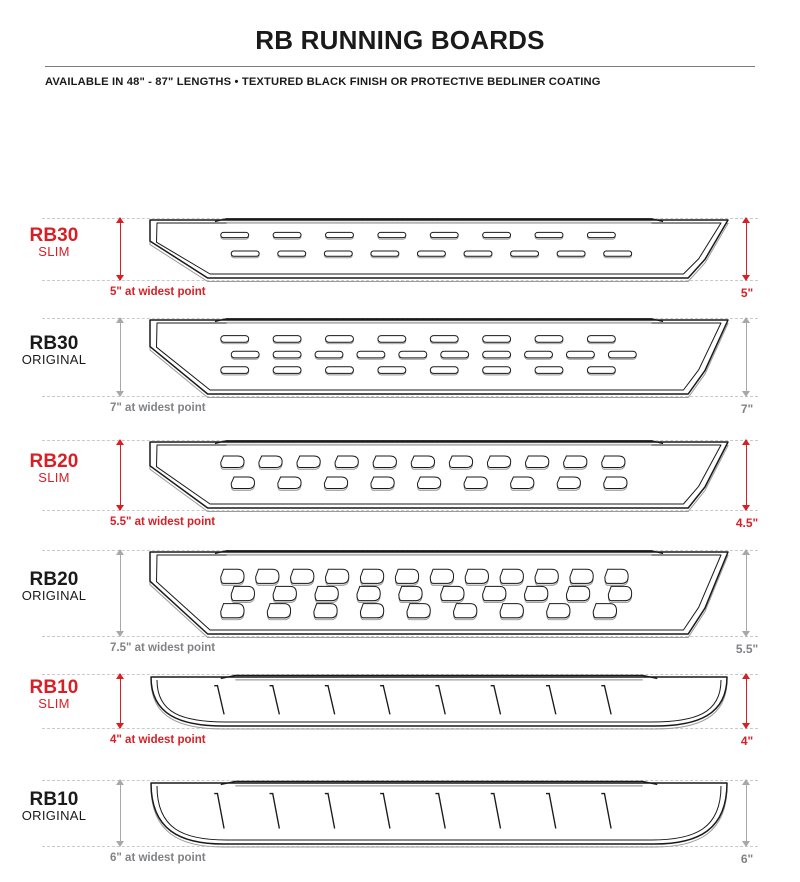  I want to click on product-label: RB10 SLIM, so click(54, 694).